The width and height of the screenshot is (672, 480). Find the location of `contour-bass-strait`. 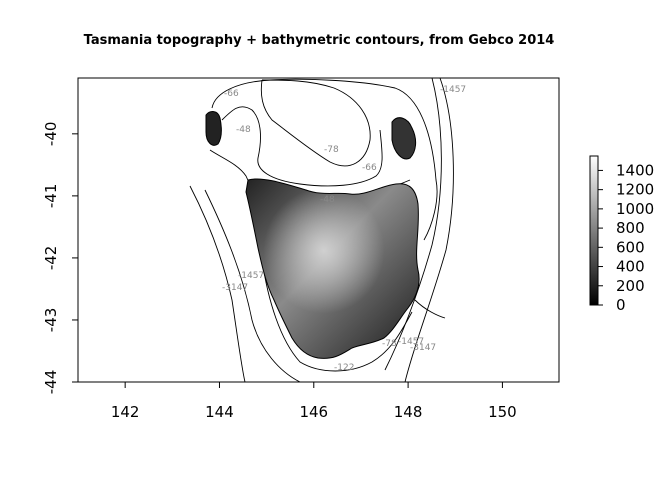

contour-bass-strait is located at coordinates (324, 159).